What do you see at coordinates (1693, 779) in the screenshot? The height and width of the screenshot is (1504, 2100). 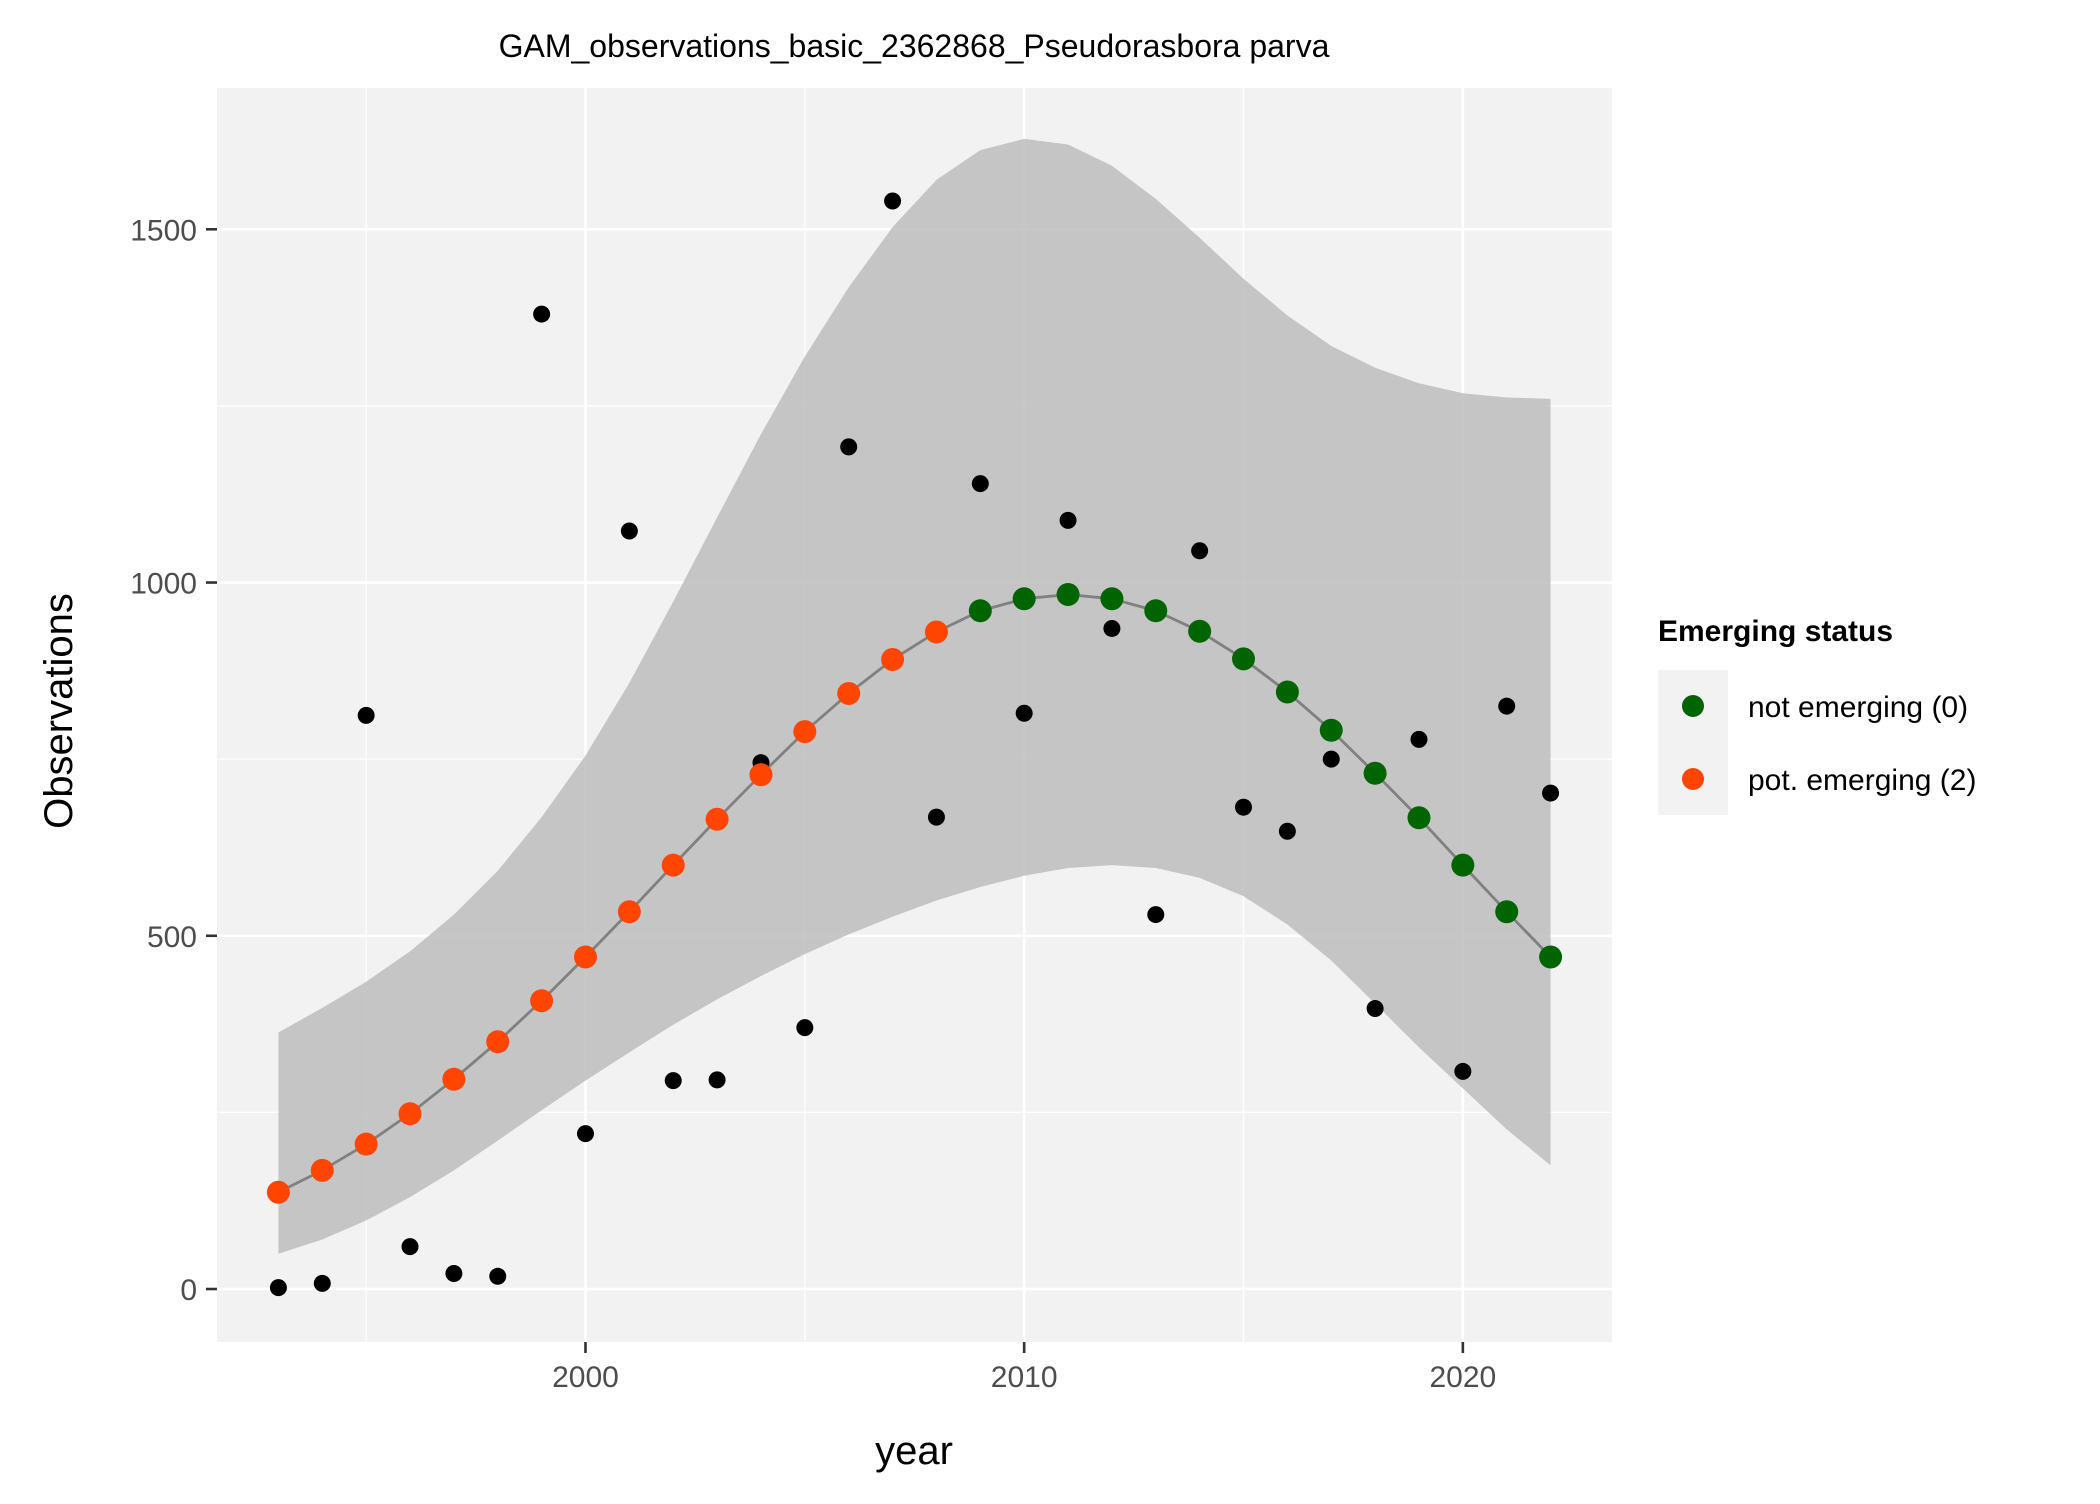 I see `legend-key-pot-emerging` at bounding box center [1693, 779].